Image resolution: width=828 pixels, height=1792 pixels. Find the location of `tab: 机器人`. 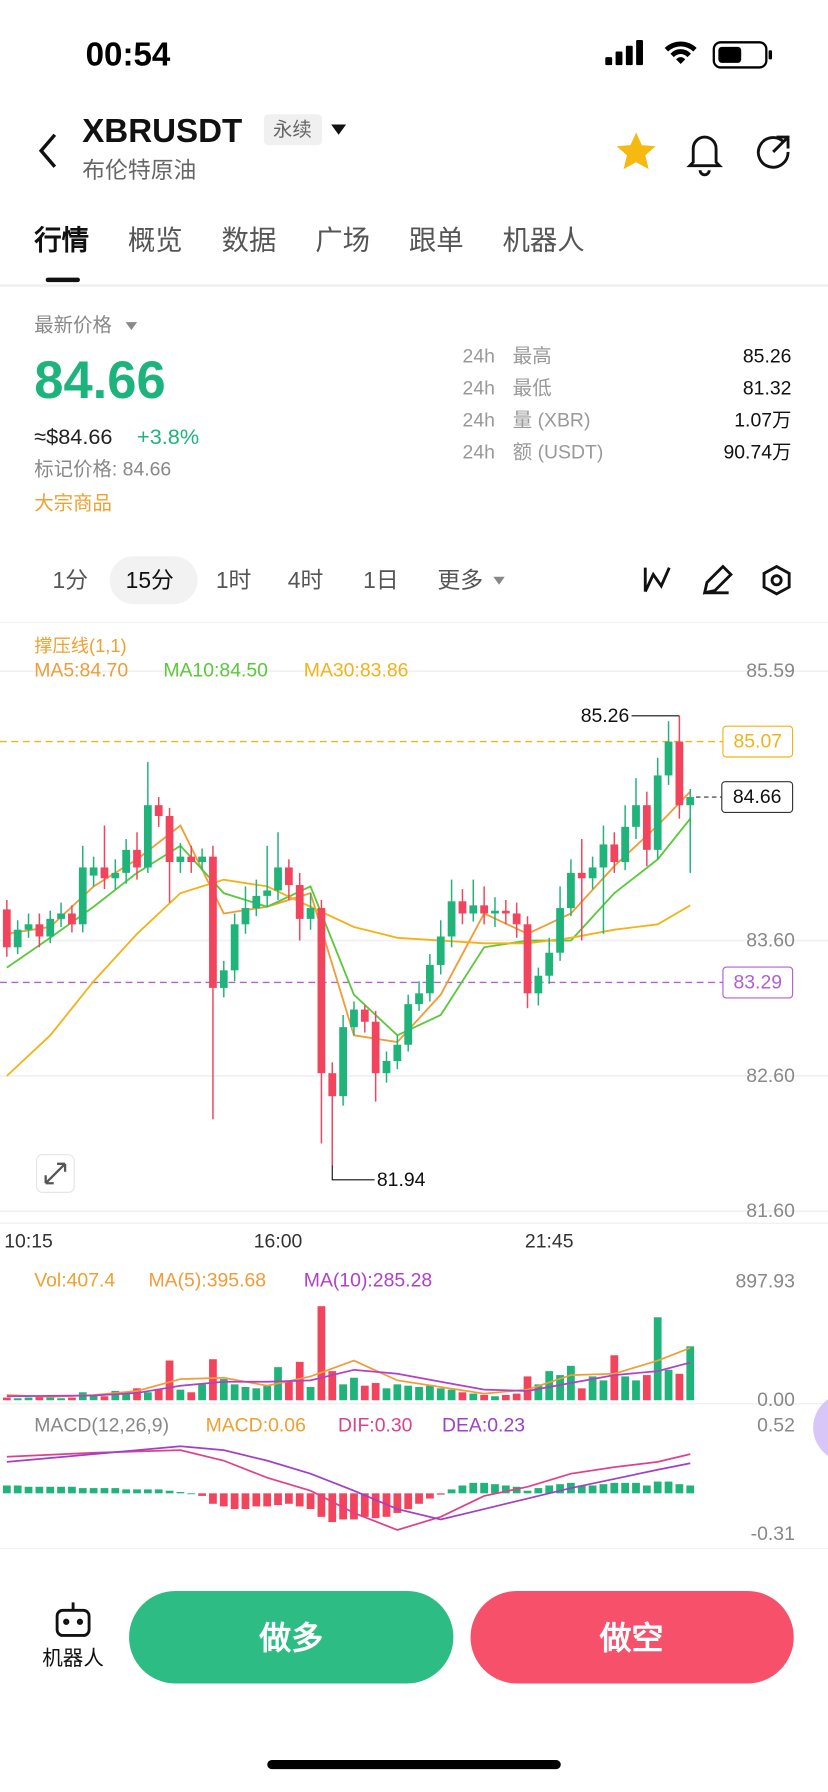

tab: 机器人 is located at coordinates (544, 239).